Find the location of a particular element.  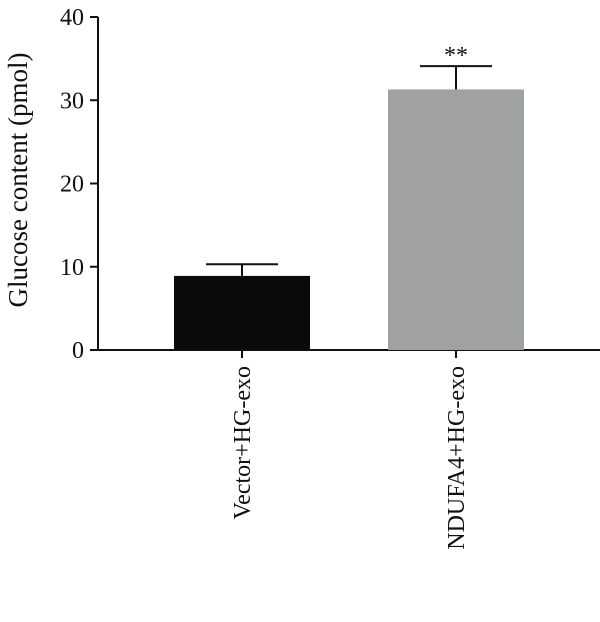

y-tick-label: 0 is located at coordinates (78, 351).